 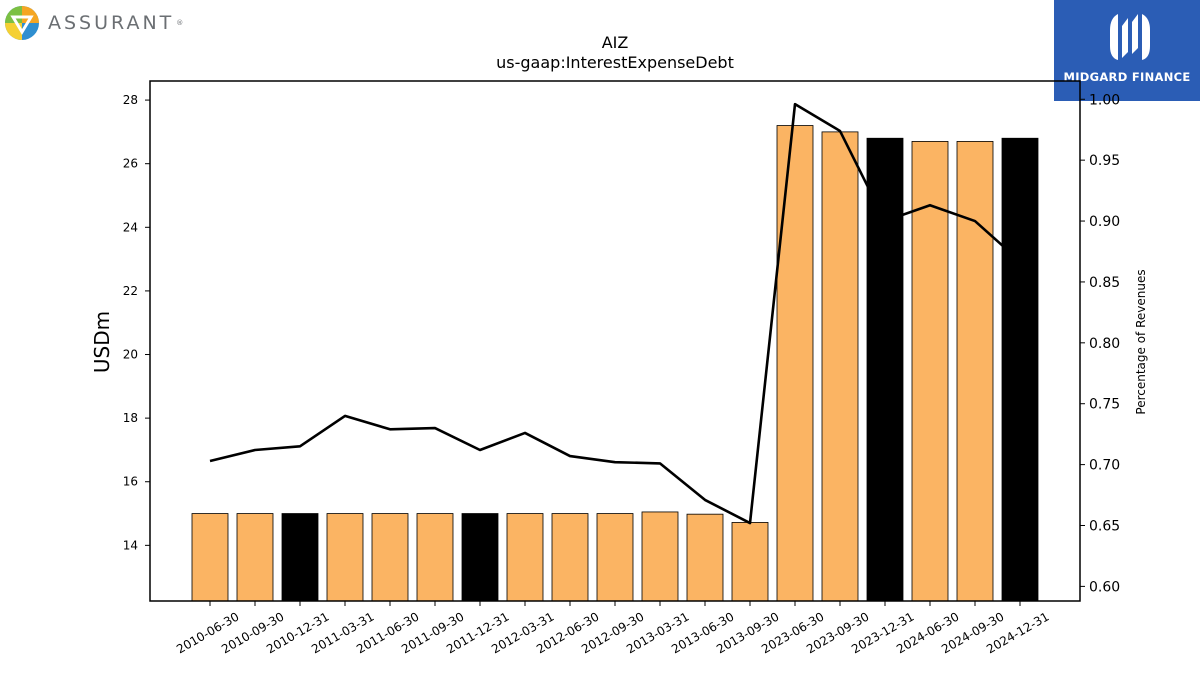 I want to click on y2-tick-label: 0.80, so click(x=1104, y=344).